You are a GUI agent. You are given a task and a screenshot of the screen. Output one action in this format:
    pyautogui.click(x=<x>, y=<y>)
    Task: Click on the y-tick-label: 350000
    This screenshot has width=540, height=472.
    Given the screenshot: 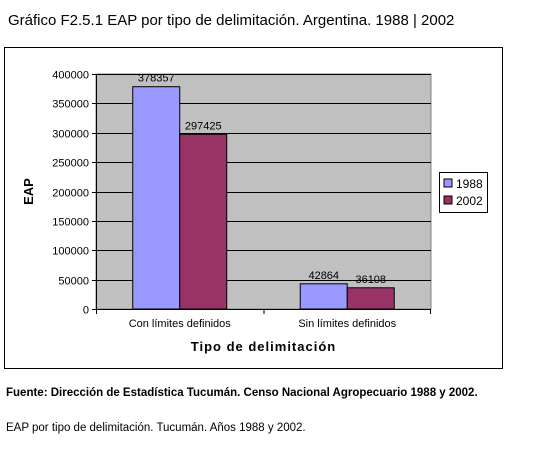 What is the action you would take?
    pyautogui.click(x=70, y=105)
    